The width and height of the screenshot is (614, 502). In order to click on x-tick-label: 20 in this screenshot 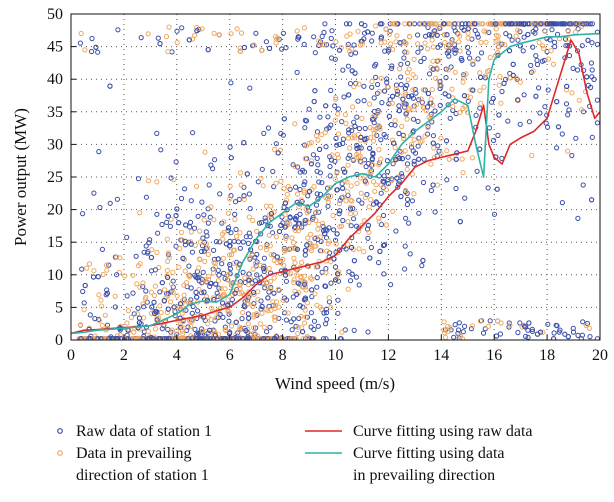, I will do `click(600, 355)`.